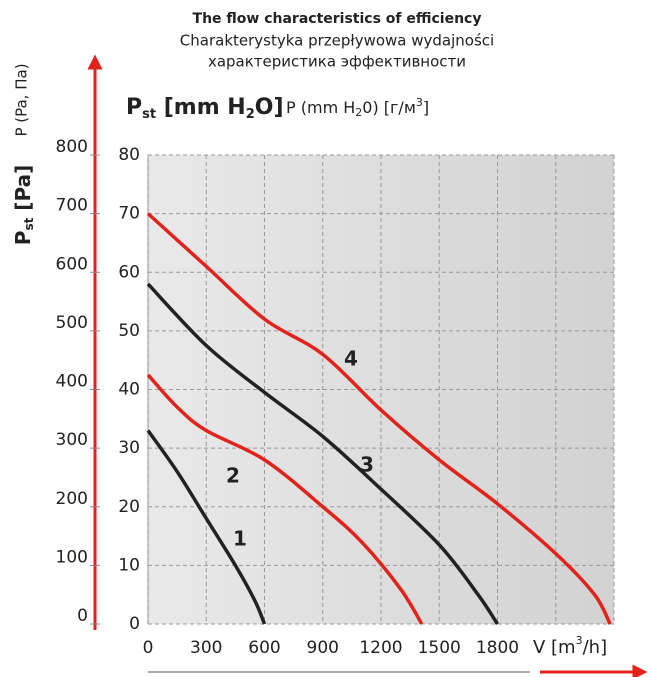 The image size is (651, 677). Describe the element at coordinates (380, 648) in the screenshot. I see `x-tick-label: 1200` at that location.